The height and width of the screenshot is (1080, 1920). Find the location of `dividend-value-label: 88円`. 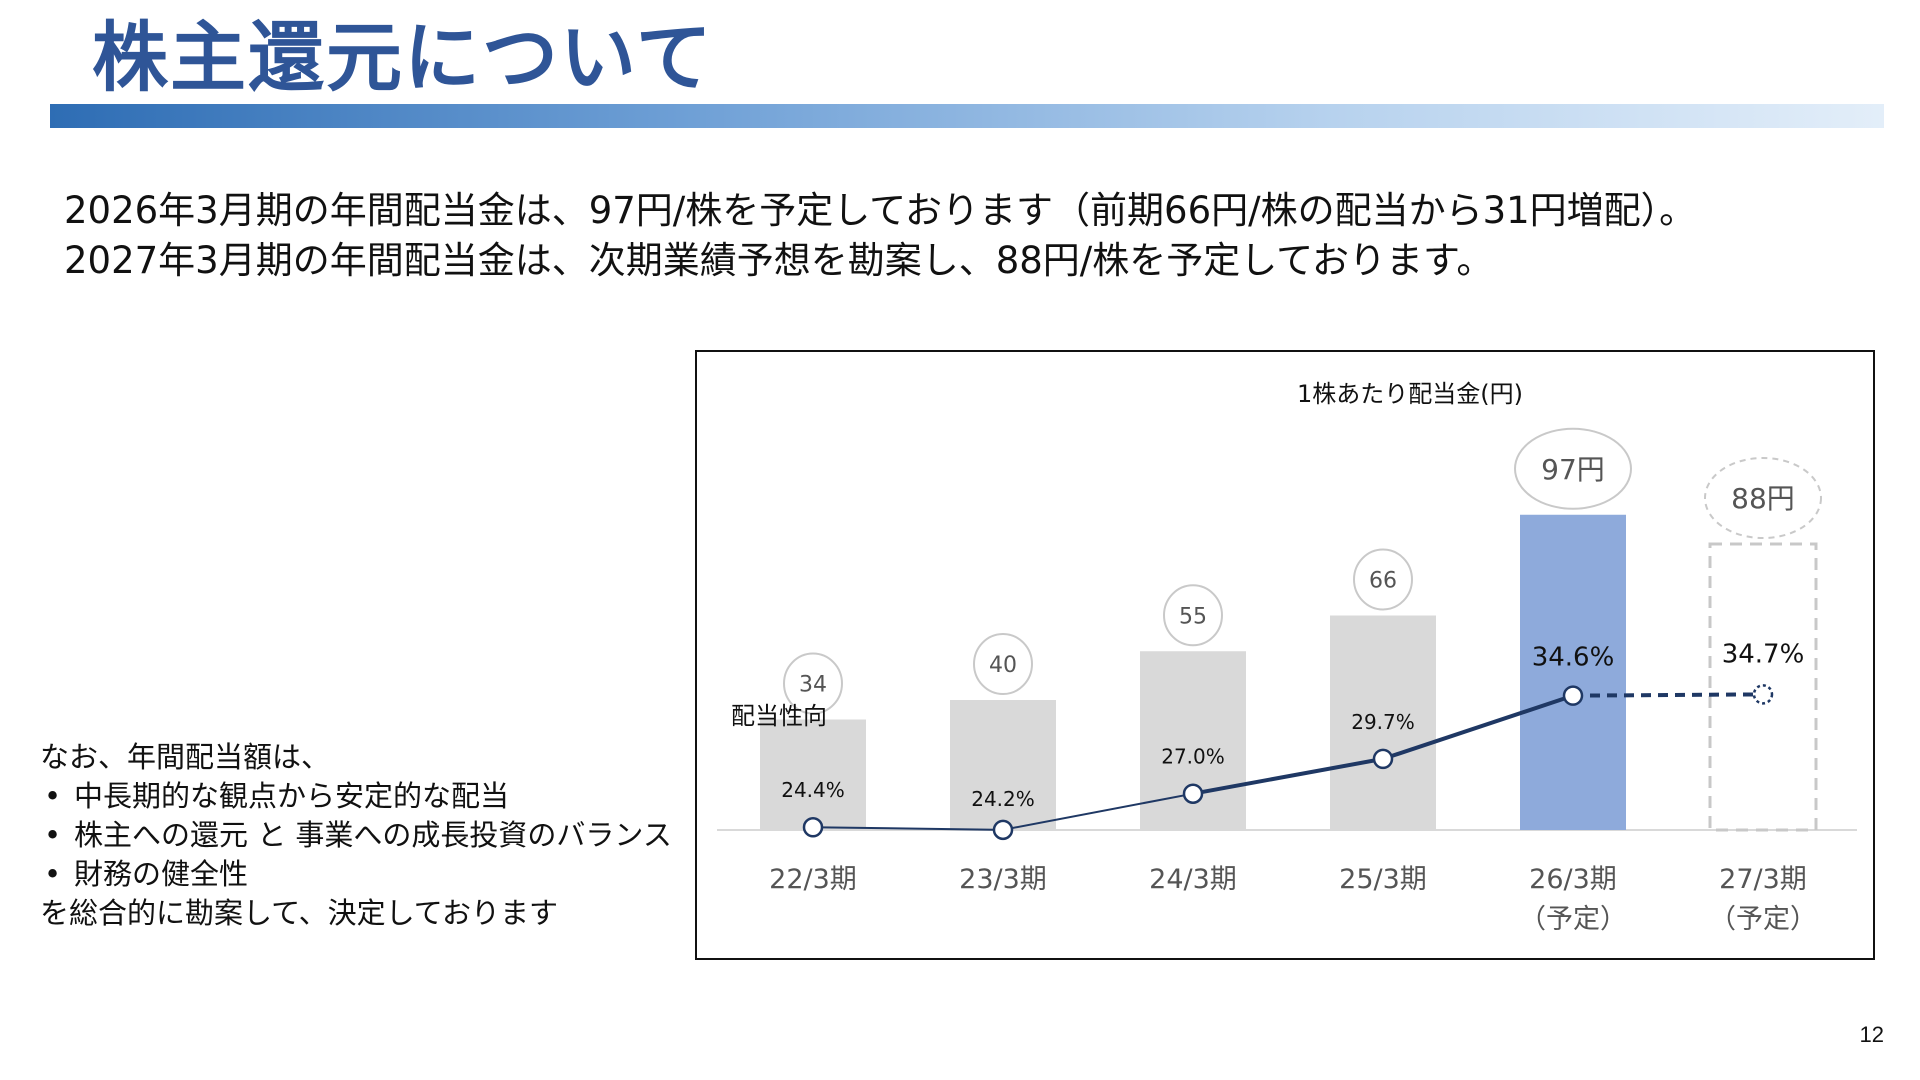

dividend-value-label: 88円 is located at coordinates (1763, 498).